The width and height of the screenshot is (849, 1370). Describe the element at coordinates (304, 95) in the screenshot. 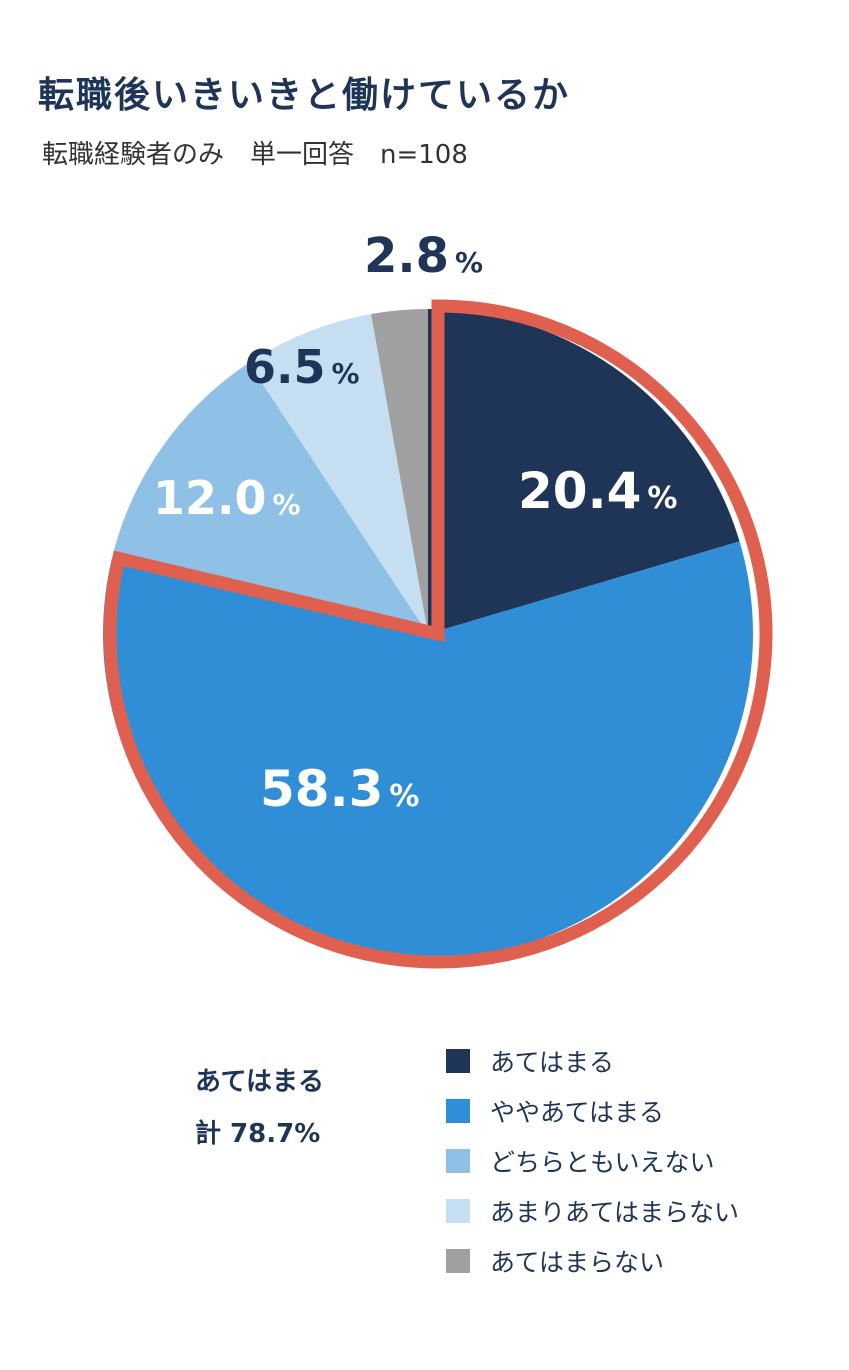

I see `chart-title: 転職後いきいきと働けているか` at that location.